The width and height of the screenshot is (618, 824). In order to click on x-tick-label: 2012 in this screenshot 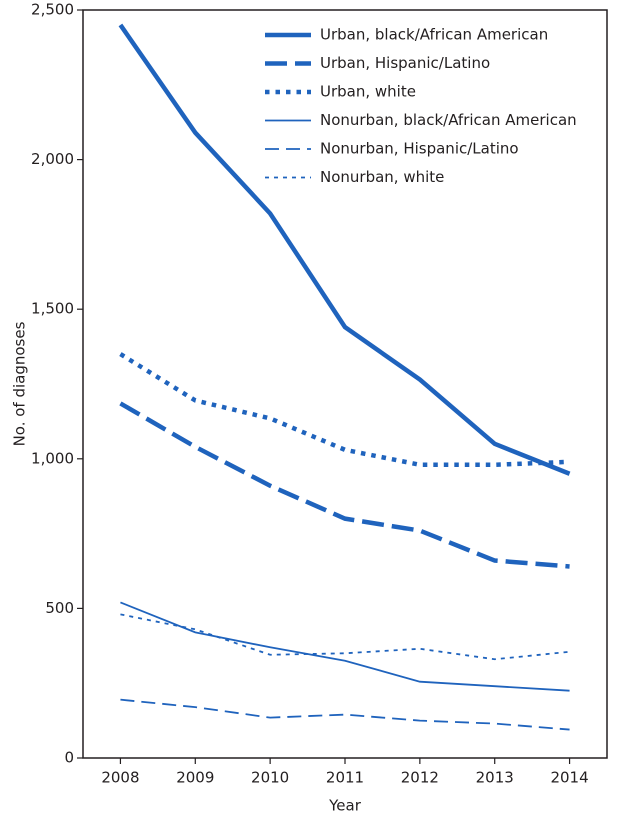, I will do `click(420, 778)`.